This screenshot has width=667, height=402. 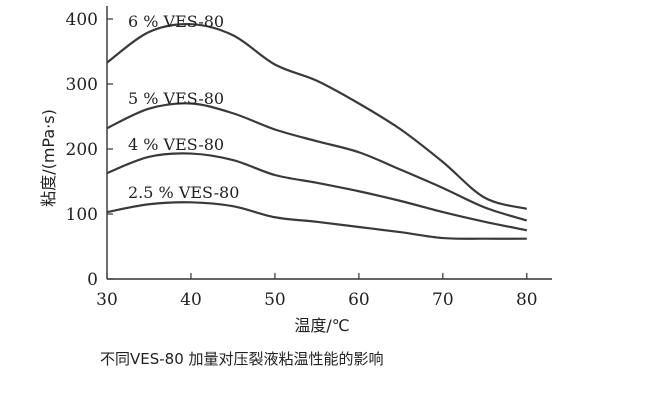 I want to click on x-tick-label: 80, so click(x=527, y=300).